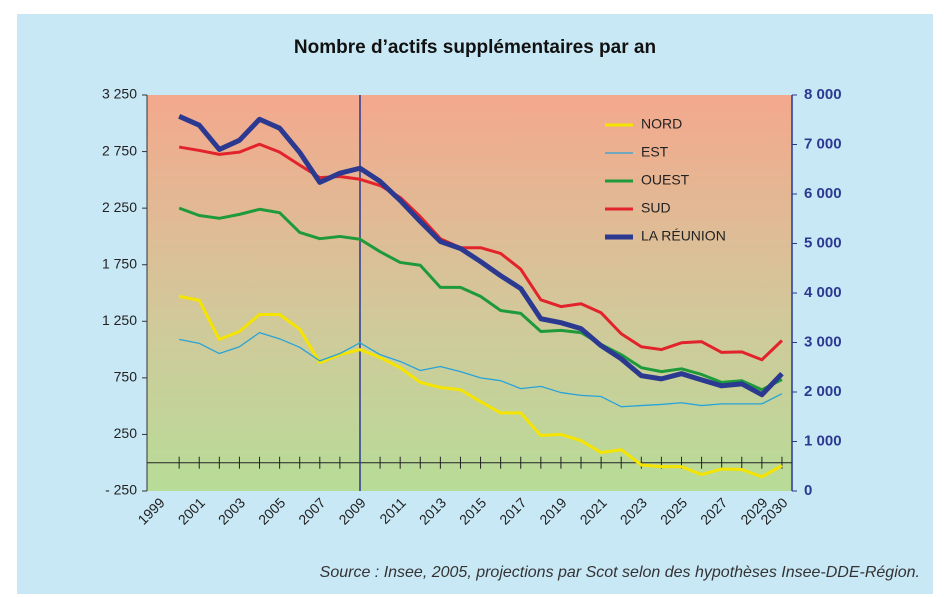 This screenshot has height=597, width=944. Describe the element at coordinates (126, 433) in the screenshot. I see `y-tick-label: 250` at that location.